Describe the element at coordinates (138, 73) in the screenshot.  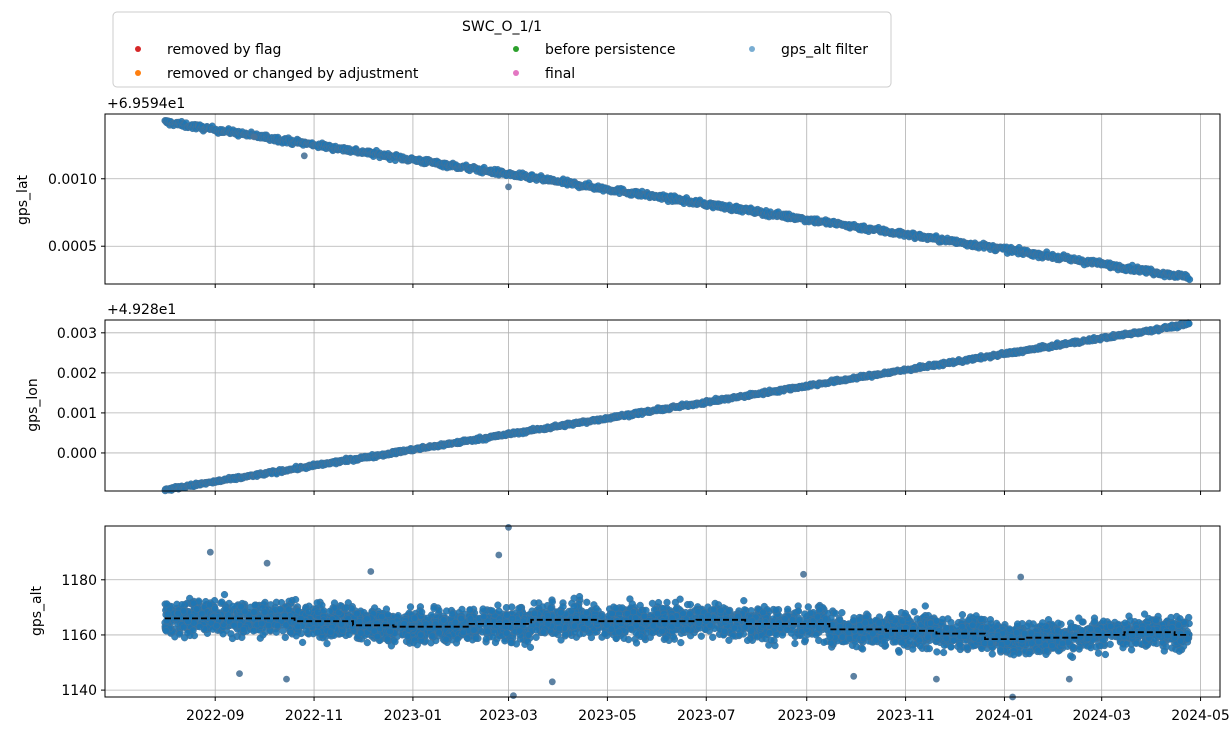
I see `legend-marker-removed-or-changed` at that location.